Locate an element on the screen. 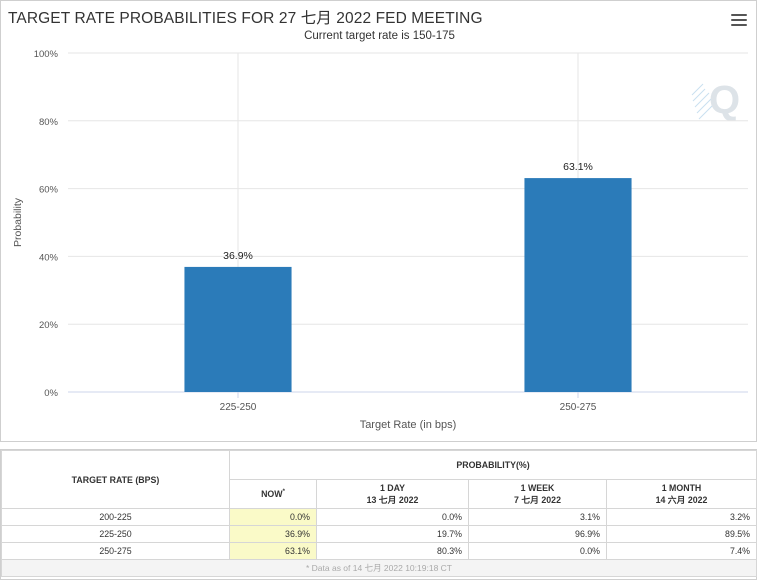 Image resolution: width=760 pixels, height=583 pixels. y-tick-label: 40% is located at coordinates (49, 257).